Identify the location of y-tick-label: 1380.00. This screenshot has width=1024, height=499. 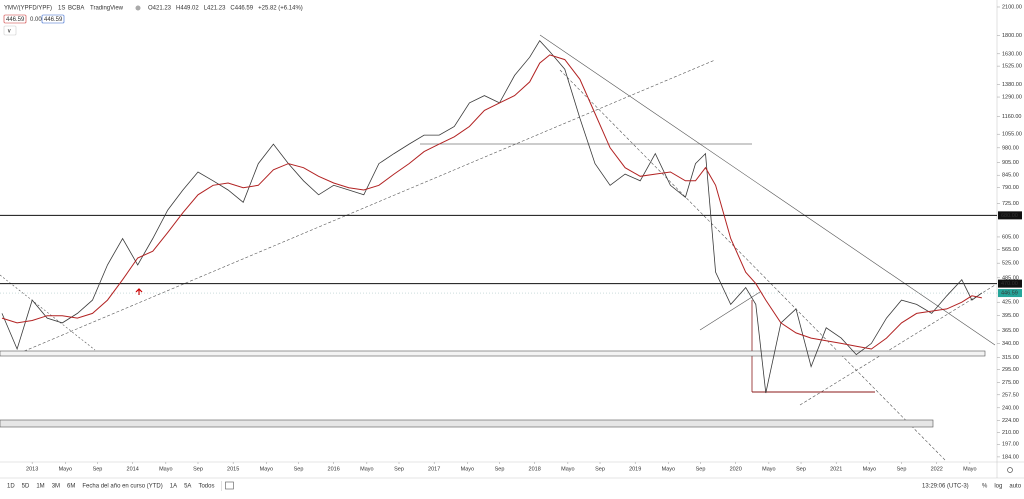
(1012, 85).